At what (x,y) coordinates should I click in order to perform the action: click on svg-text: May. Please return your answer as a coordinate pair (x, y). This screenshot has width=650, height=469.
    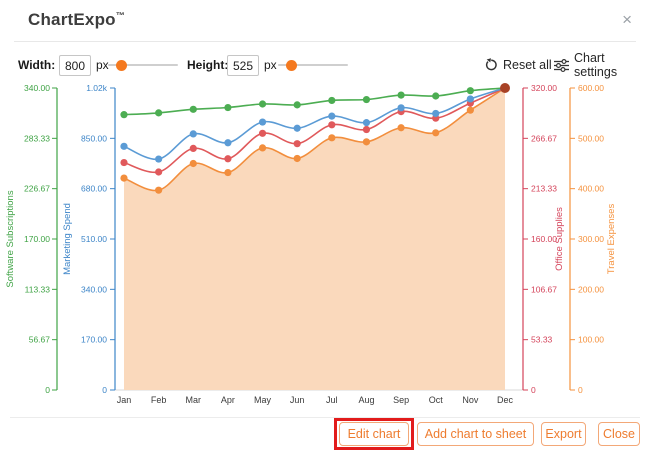
    Looking at the image, I should click on (263, 400).